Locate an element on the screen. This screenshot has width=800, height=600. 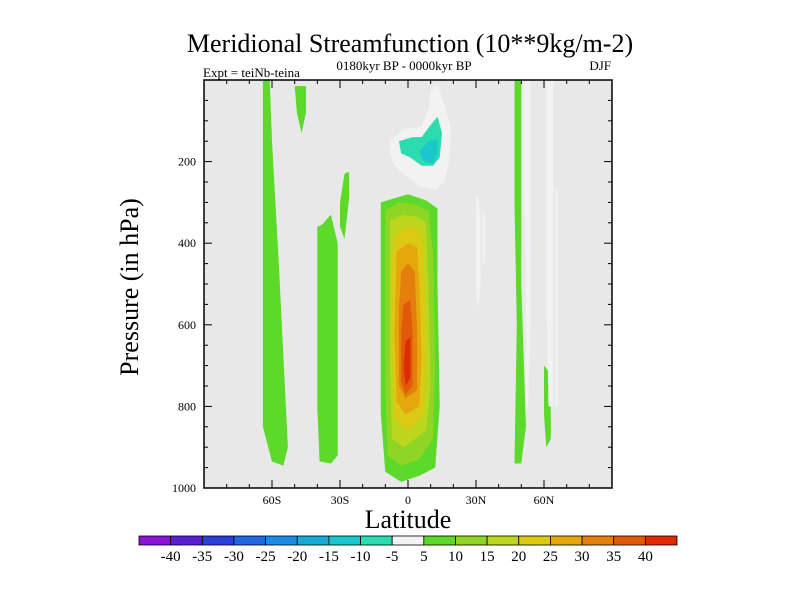
contour-eq-core is located at coordinates (407, 361).